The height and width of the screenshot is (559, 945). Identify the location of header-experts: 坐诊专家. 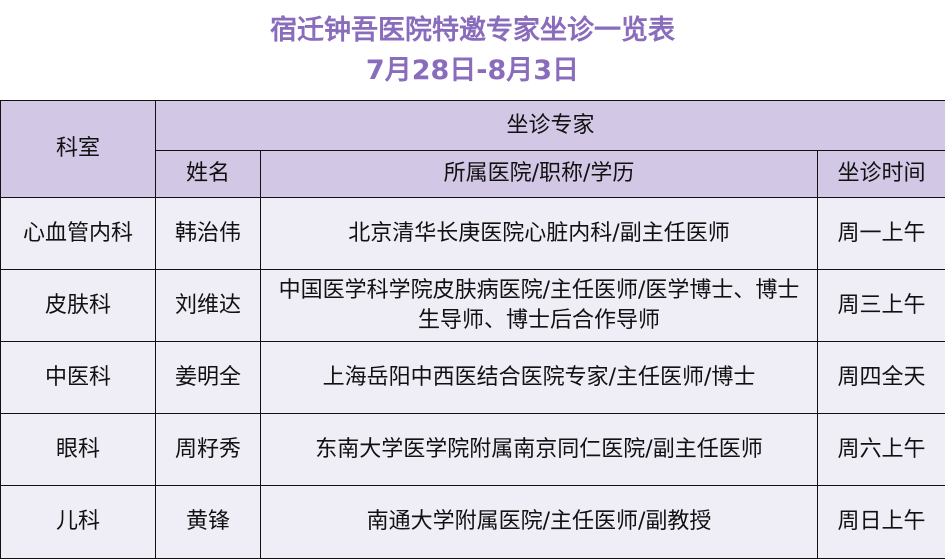
(550, 126).